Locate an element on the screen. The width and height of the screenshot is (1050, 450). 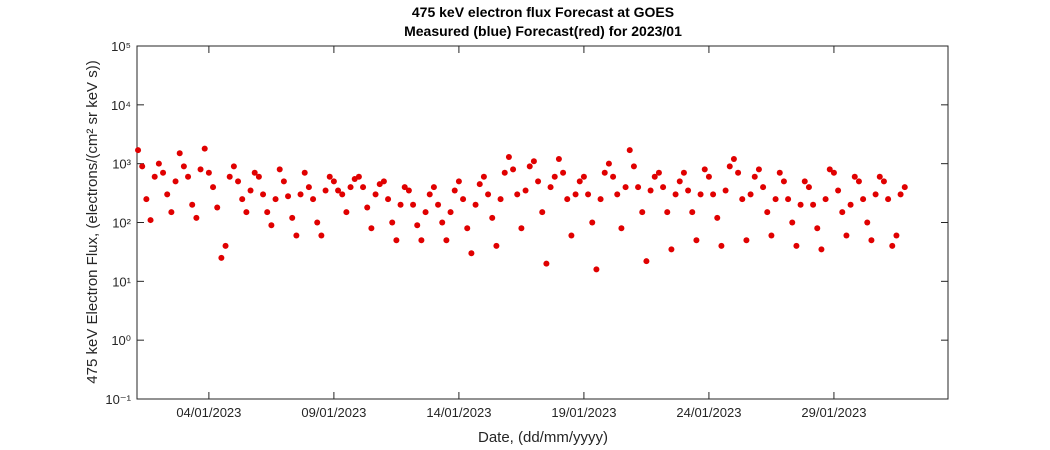
y-tick-label: 10⁵ is located at coordinates (121, 46).